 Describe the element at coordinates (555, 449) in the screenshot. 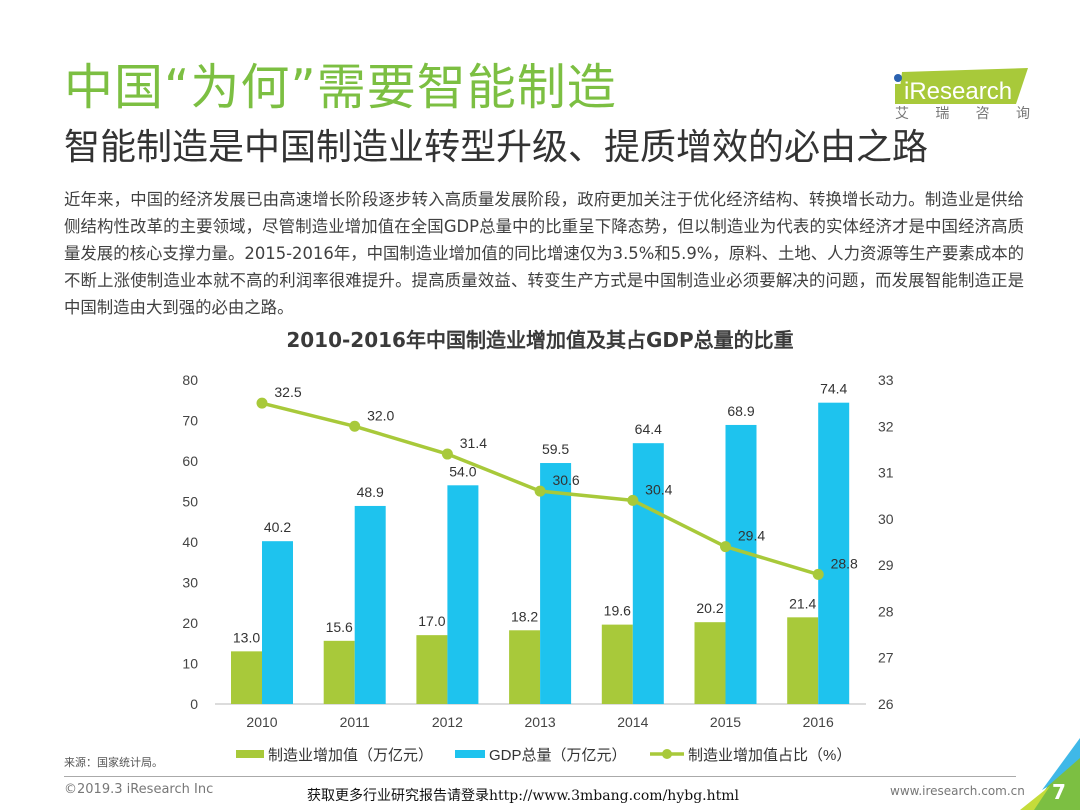

I see `data-label-gdp: 59.5` at that location.